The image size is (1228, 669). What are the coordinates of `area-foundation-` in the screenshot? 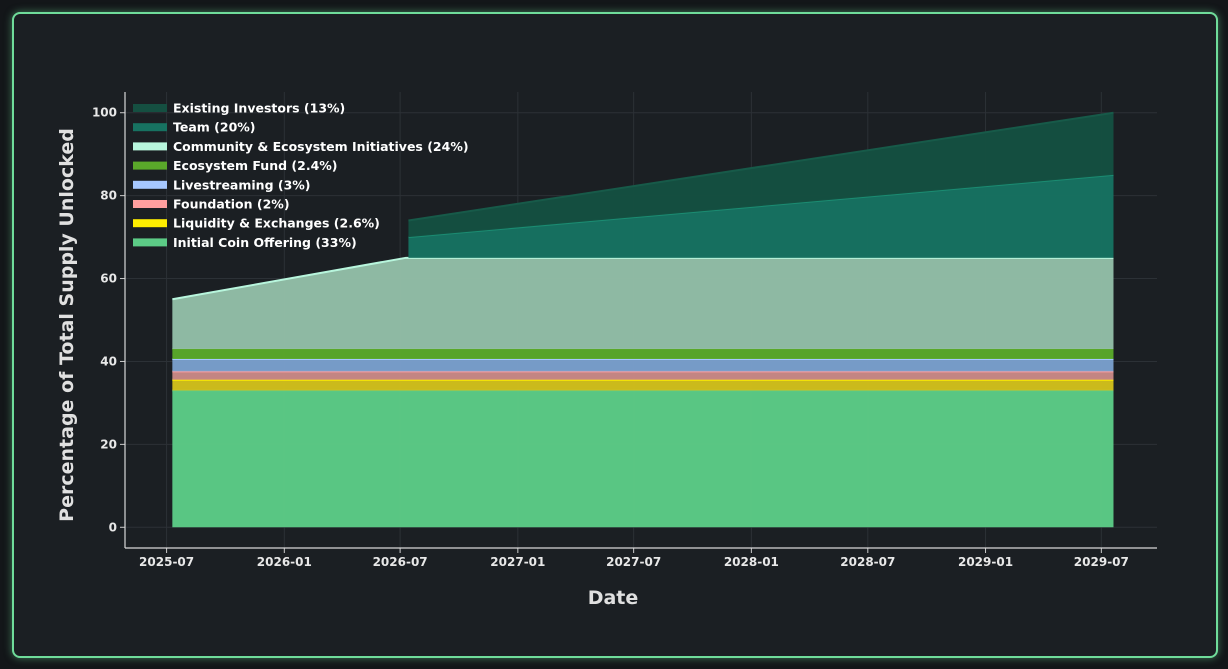 It's located at (643, 375).